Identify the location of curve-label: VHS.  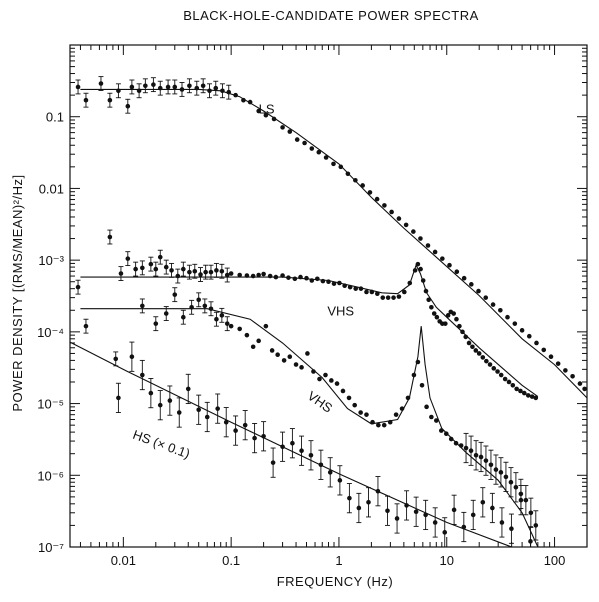
(340, 310).